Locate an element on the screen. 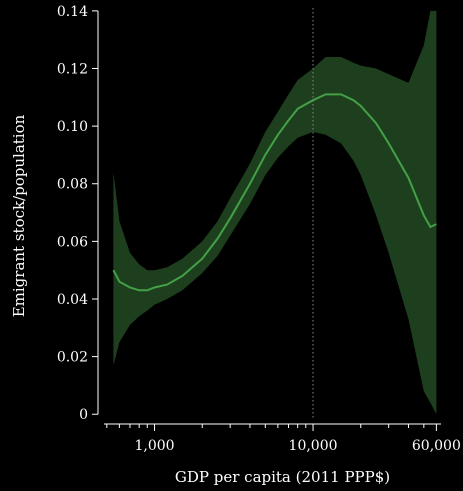  y-axis-label: Emigrant stock/population is located at coordinates (19, 215).